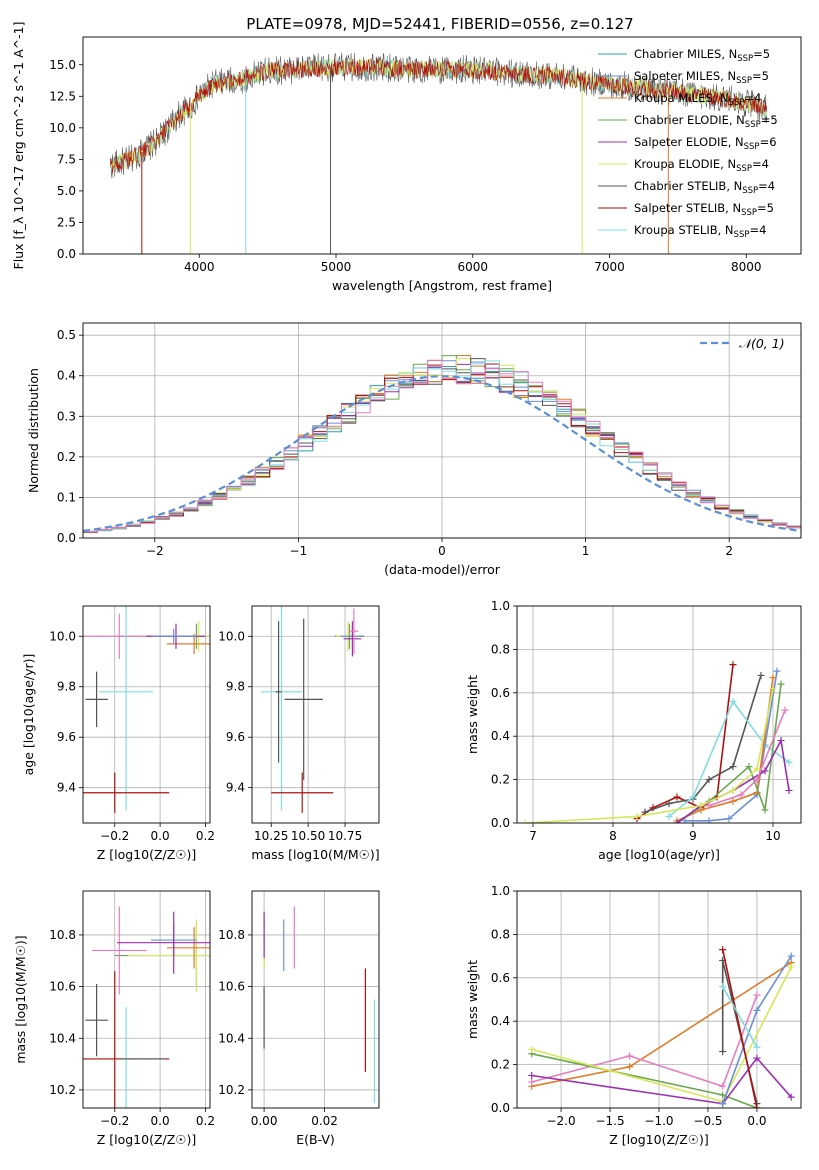 This screenshot has height=1170, width=819. What do you see at coordinates (315, 854) in the screenshot?
I see `x-axis-label: mass [log10(M/M☉)]` at bounding box center [315, 854].